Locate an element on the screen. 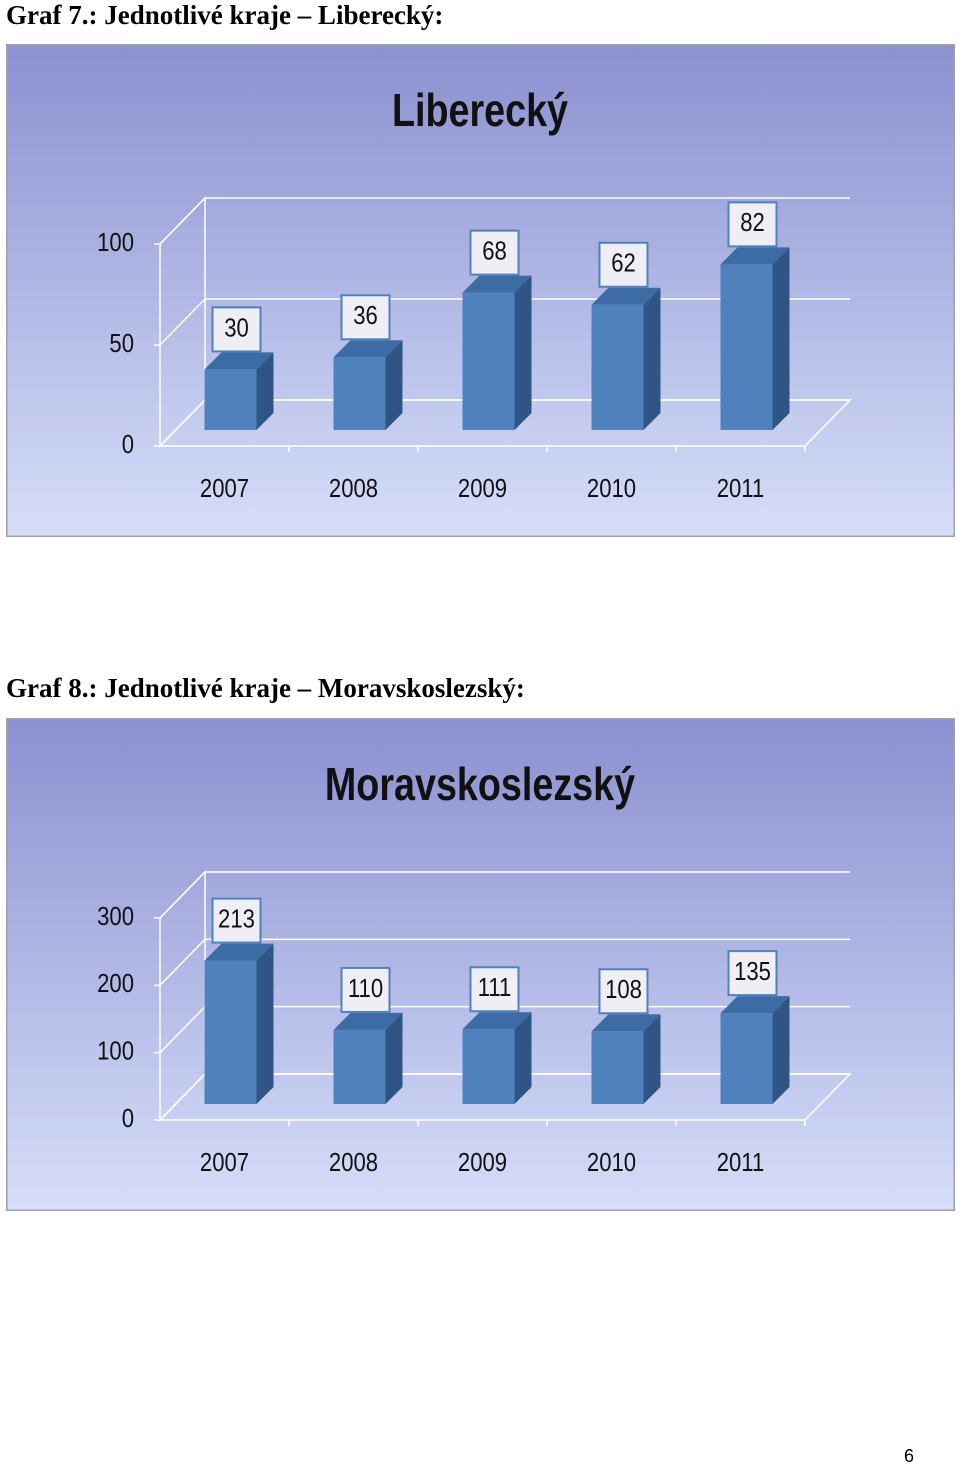 The height and width of the screenshot is (1469, 960). value-label: 36 is located at coordinates (365, 316).